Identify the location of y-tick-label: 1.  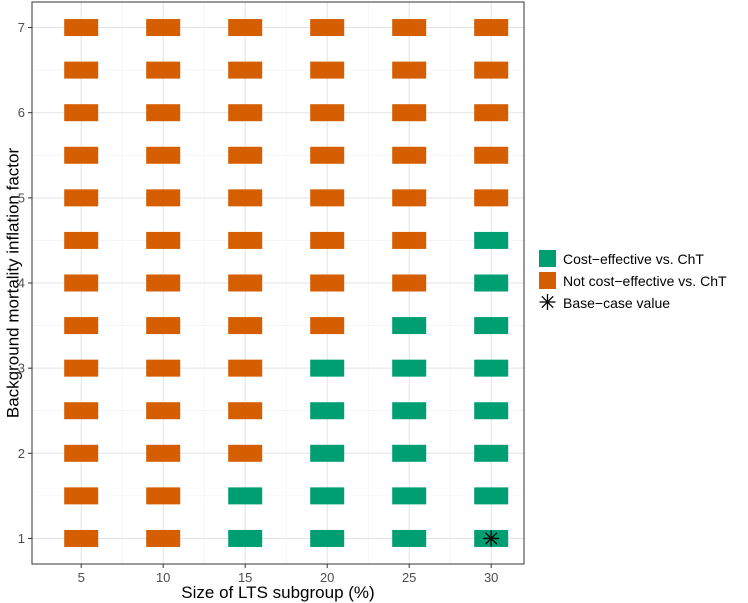
(21, 538).